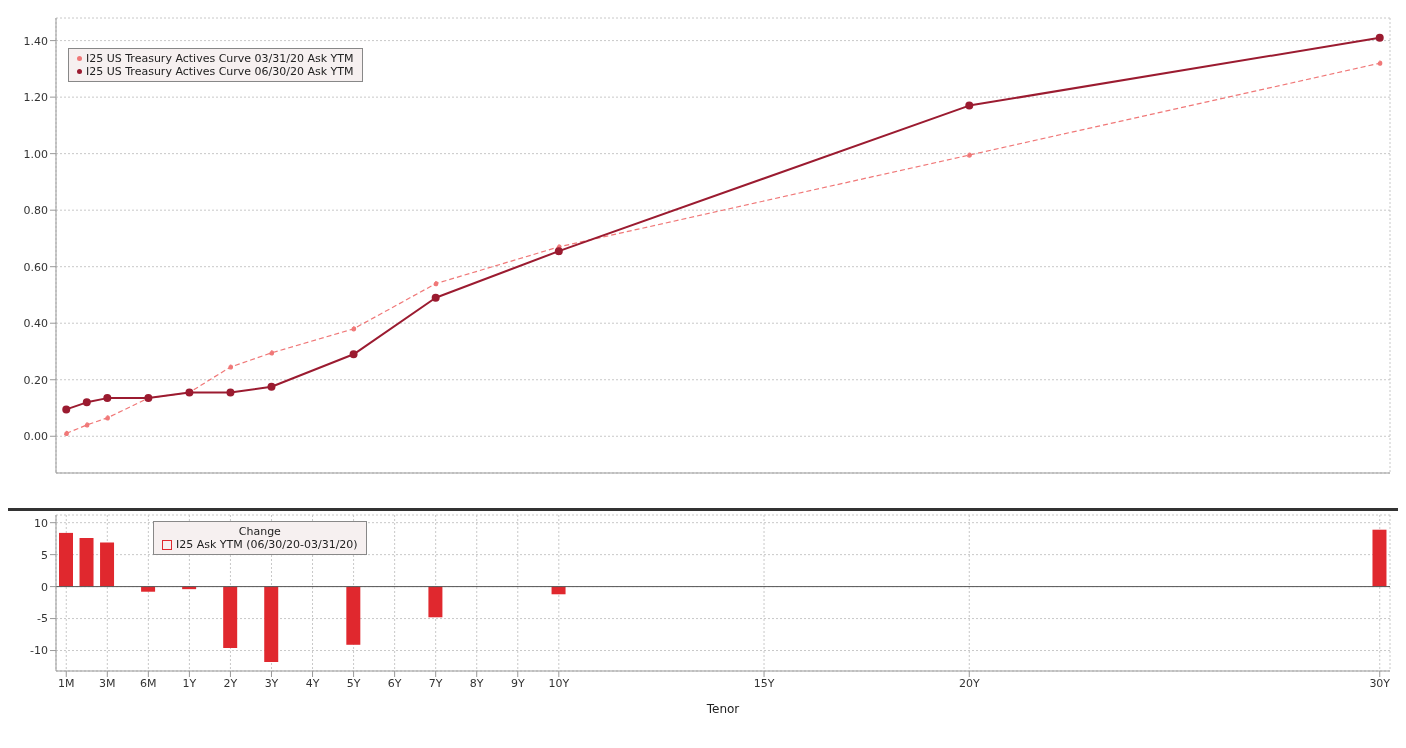 The height and width of the screenshot is (748, 1406). Describe the element at coordinates (394, 683) in the screenshot. I see `x-tick-label: 6Y` at that location.